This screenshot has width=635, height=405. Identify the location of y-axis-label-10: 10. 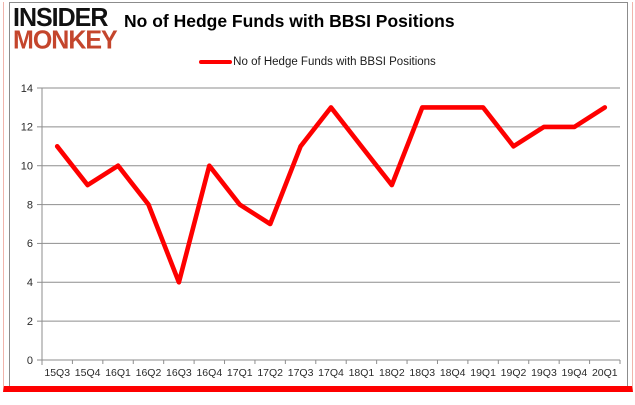
(27, 167).